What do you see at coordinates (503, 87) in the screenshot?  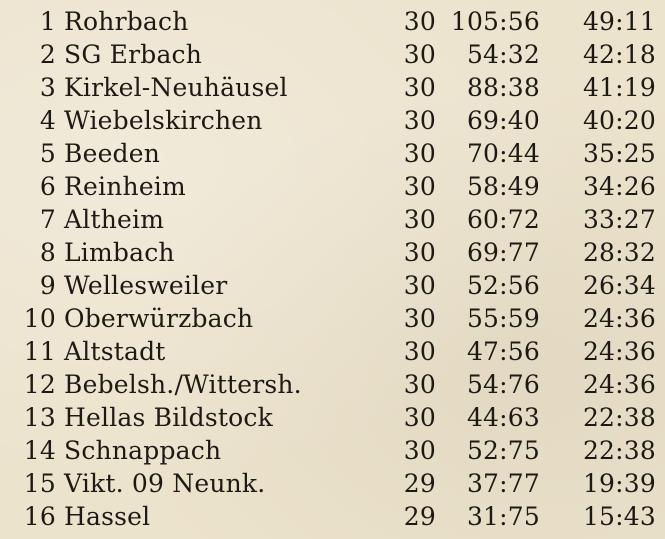 I see `goals: 88:38` at bounding box center [503, 87].